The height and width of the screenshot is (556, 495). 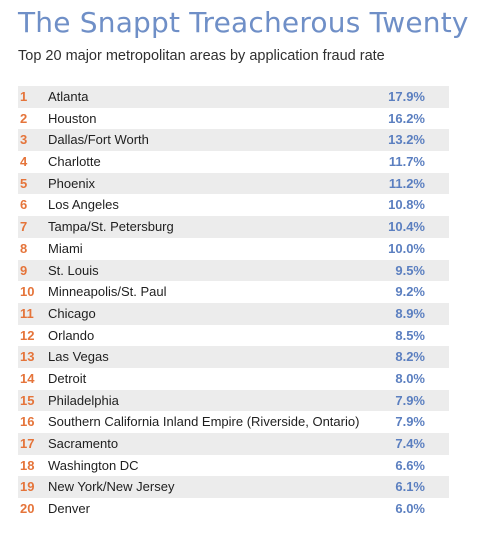 What do you see at coordinates (71, 183) in the screenshot?
I see `metro-area-name: Phoenix` at bounding box center [71, 183].